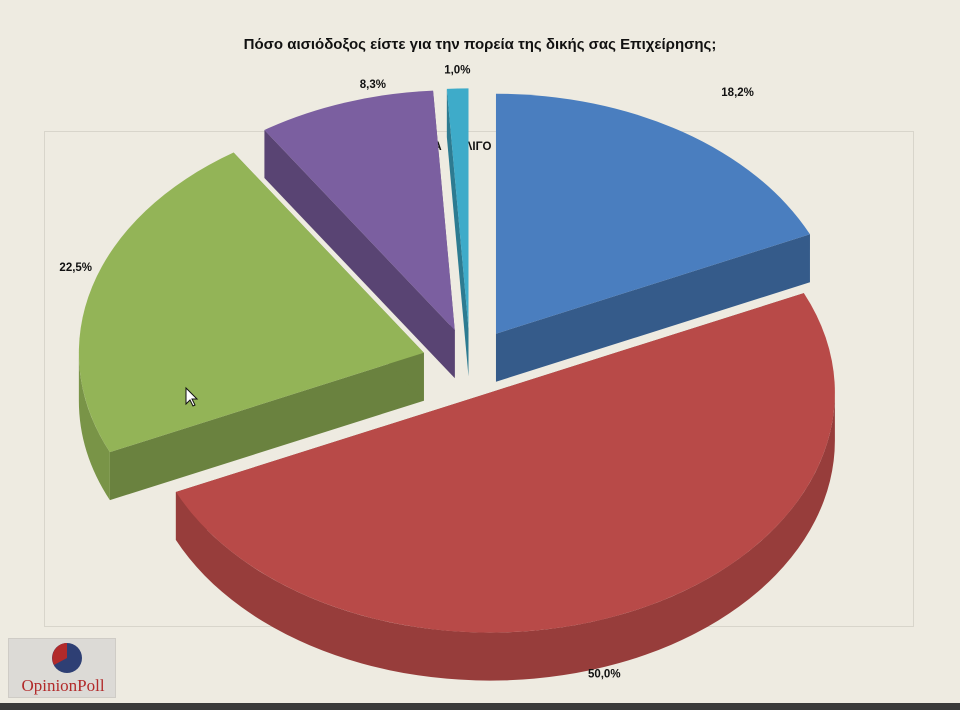  What do you see at coordinates (75, 268) in the screenshot?
I see `data-label-2: 22,5%` at bounding box center [75, 268].